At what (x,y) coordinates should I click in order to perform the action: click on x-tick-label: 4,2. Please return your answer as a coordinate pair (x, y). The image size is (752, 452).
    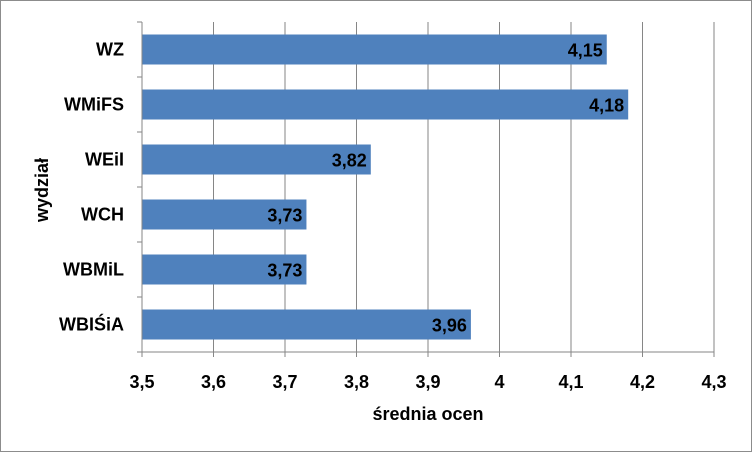
    Looking at the image, I should click on (642, 382).